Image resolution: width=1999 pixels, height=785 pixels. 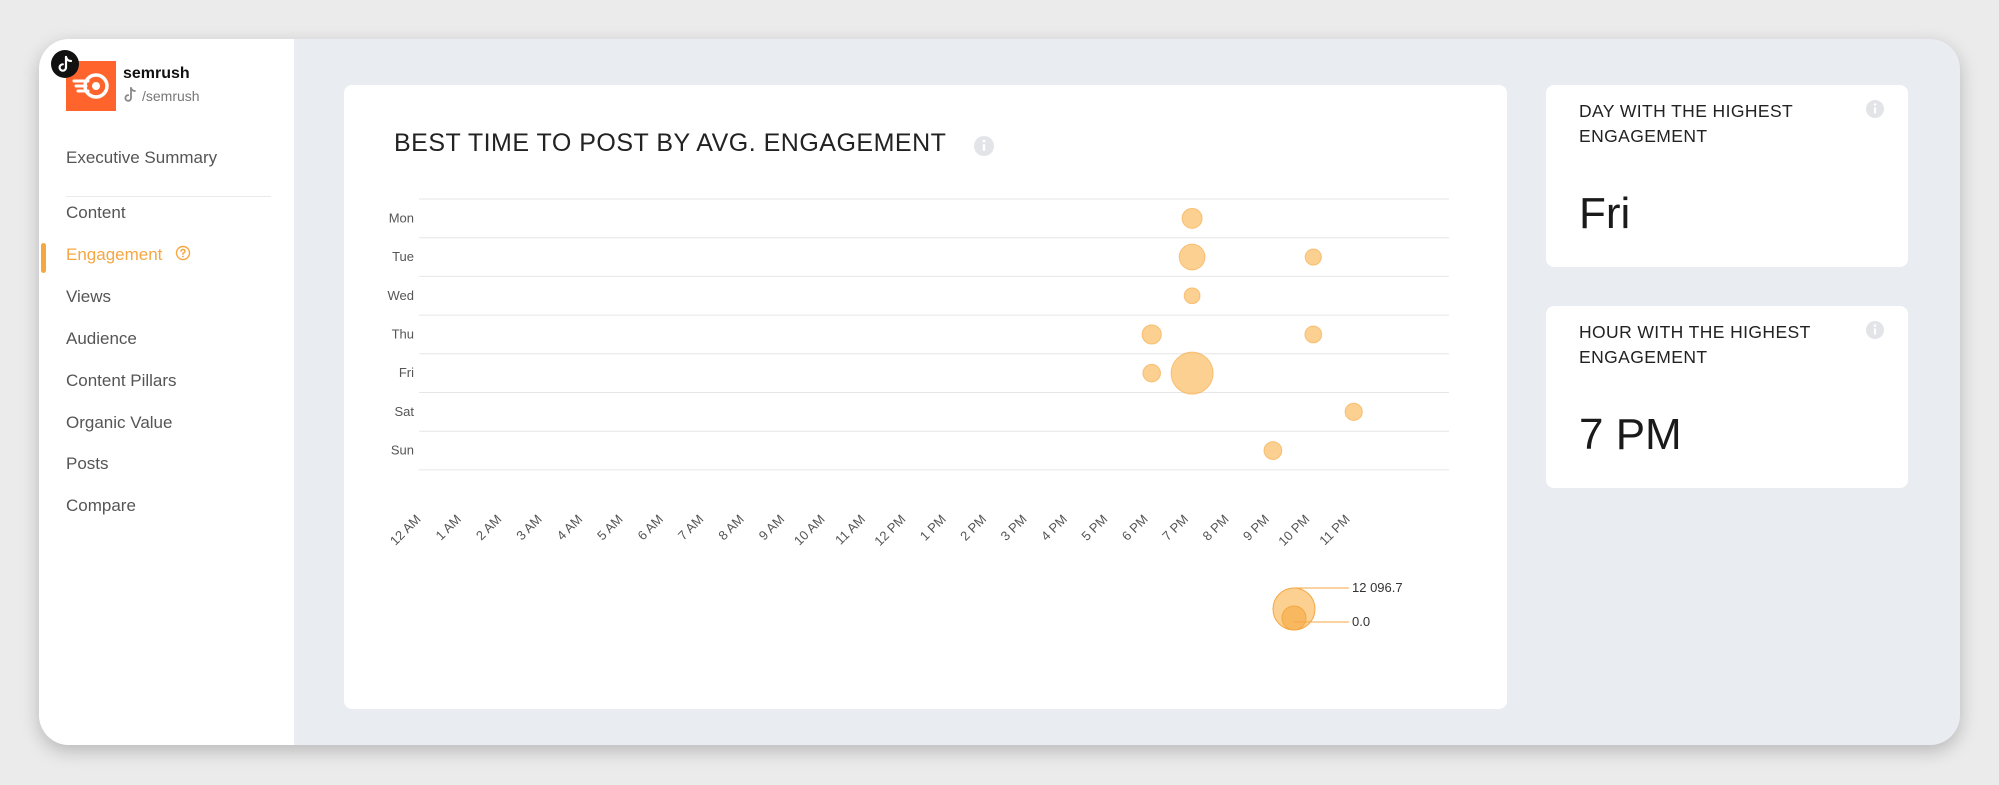 What do you see at coordinates (731, 528) in the screenshot?
I see `x-tick-label: 8 AM` at bounding box center [731, 528].